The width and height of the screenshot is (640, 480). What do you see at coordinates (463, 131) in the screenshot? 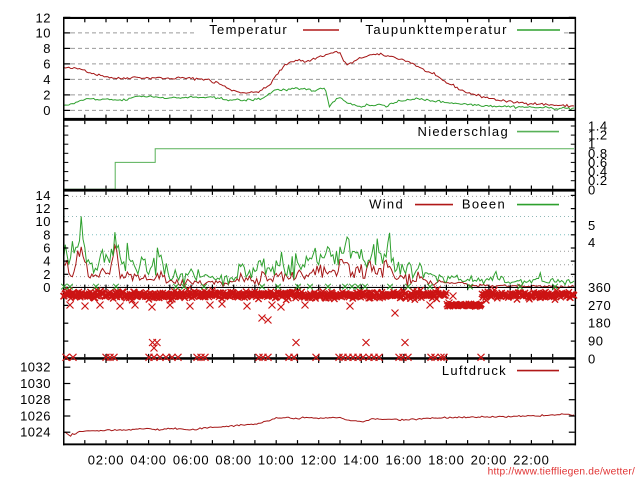
I see `svg-text: Niederschlag` at bounding box center [463, 131].